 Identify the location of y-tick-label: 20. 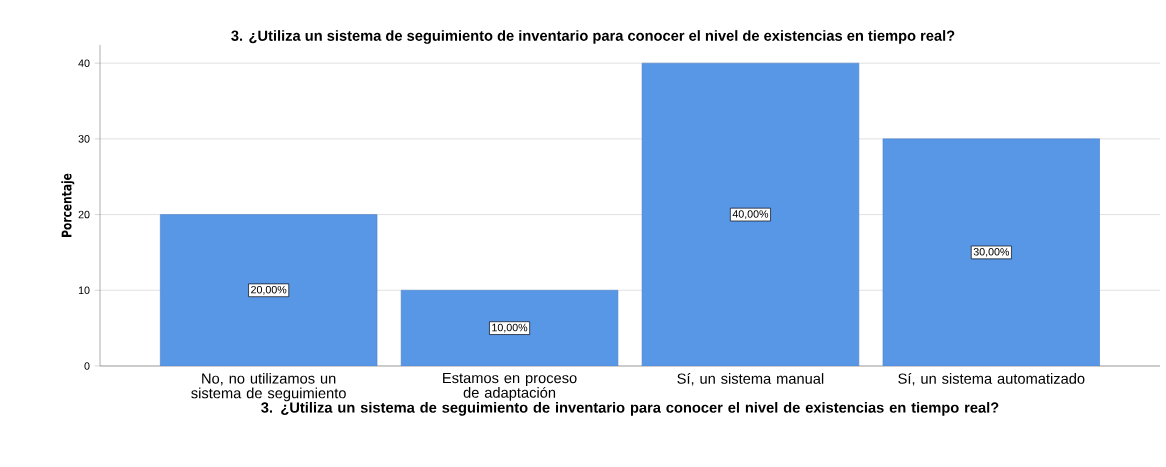
(84, 214).